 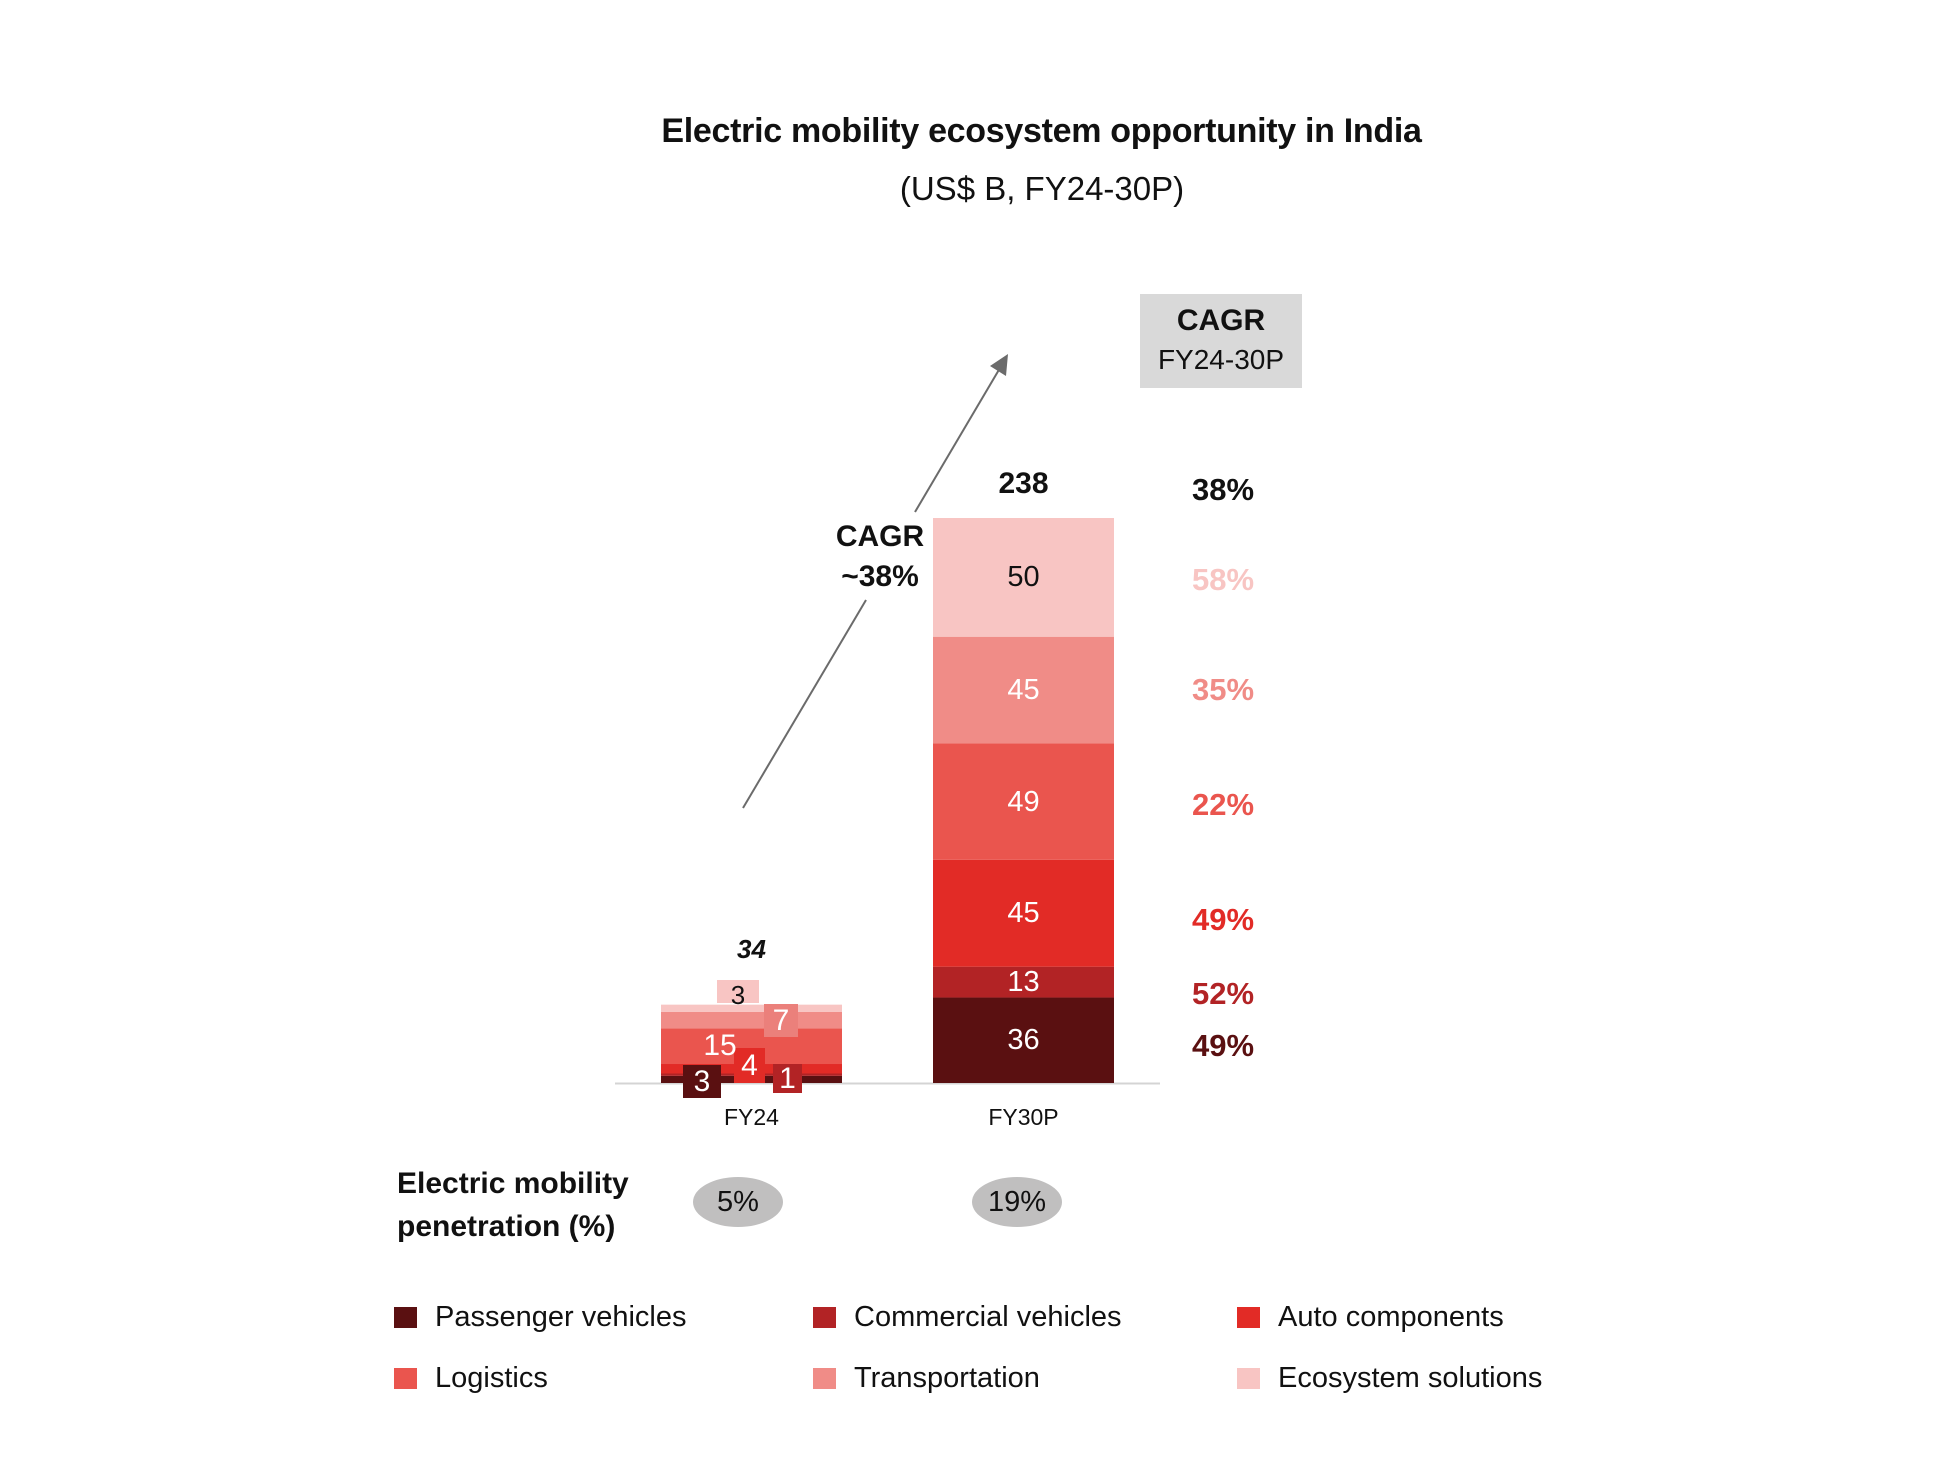 I want to click on cagr-annotation-value: ~38%, so click(x=880, y=576).